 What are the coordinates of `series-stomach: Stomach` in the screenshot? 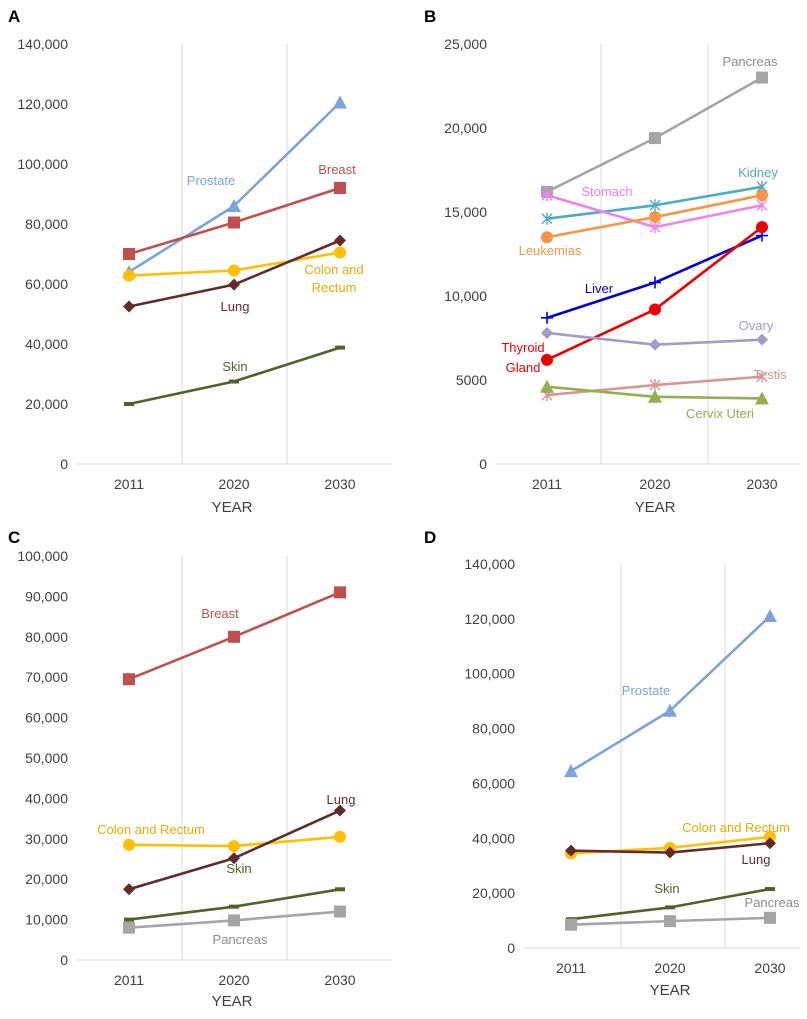 It's located at (654, 209).